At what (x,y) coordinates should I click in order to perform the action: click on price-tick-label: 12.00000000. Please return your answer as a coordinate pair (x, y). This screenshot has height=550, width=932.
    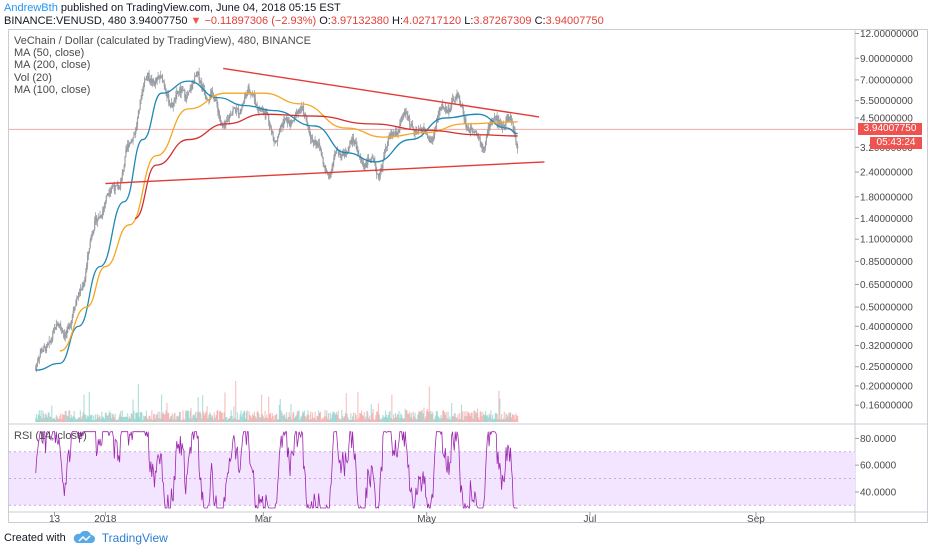
    Looking at the image, I should click on (889, 34).